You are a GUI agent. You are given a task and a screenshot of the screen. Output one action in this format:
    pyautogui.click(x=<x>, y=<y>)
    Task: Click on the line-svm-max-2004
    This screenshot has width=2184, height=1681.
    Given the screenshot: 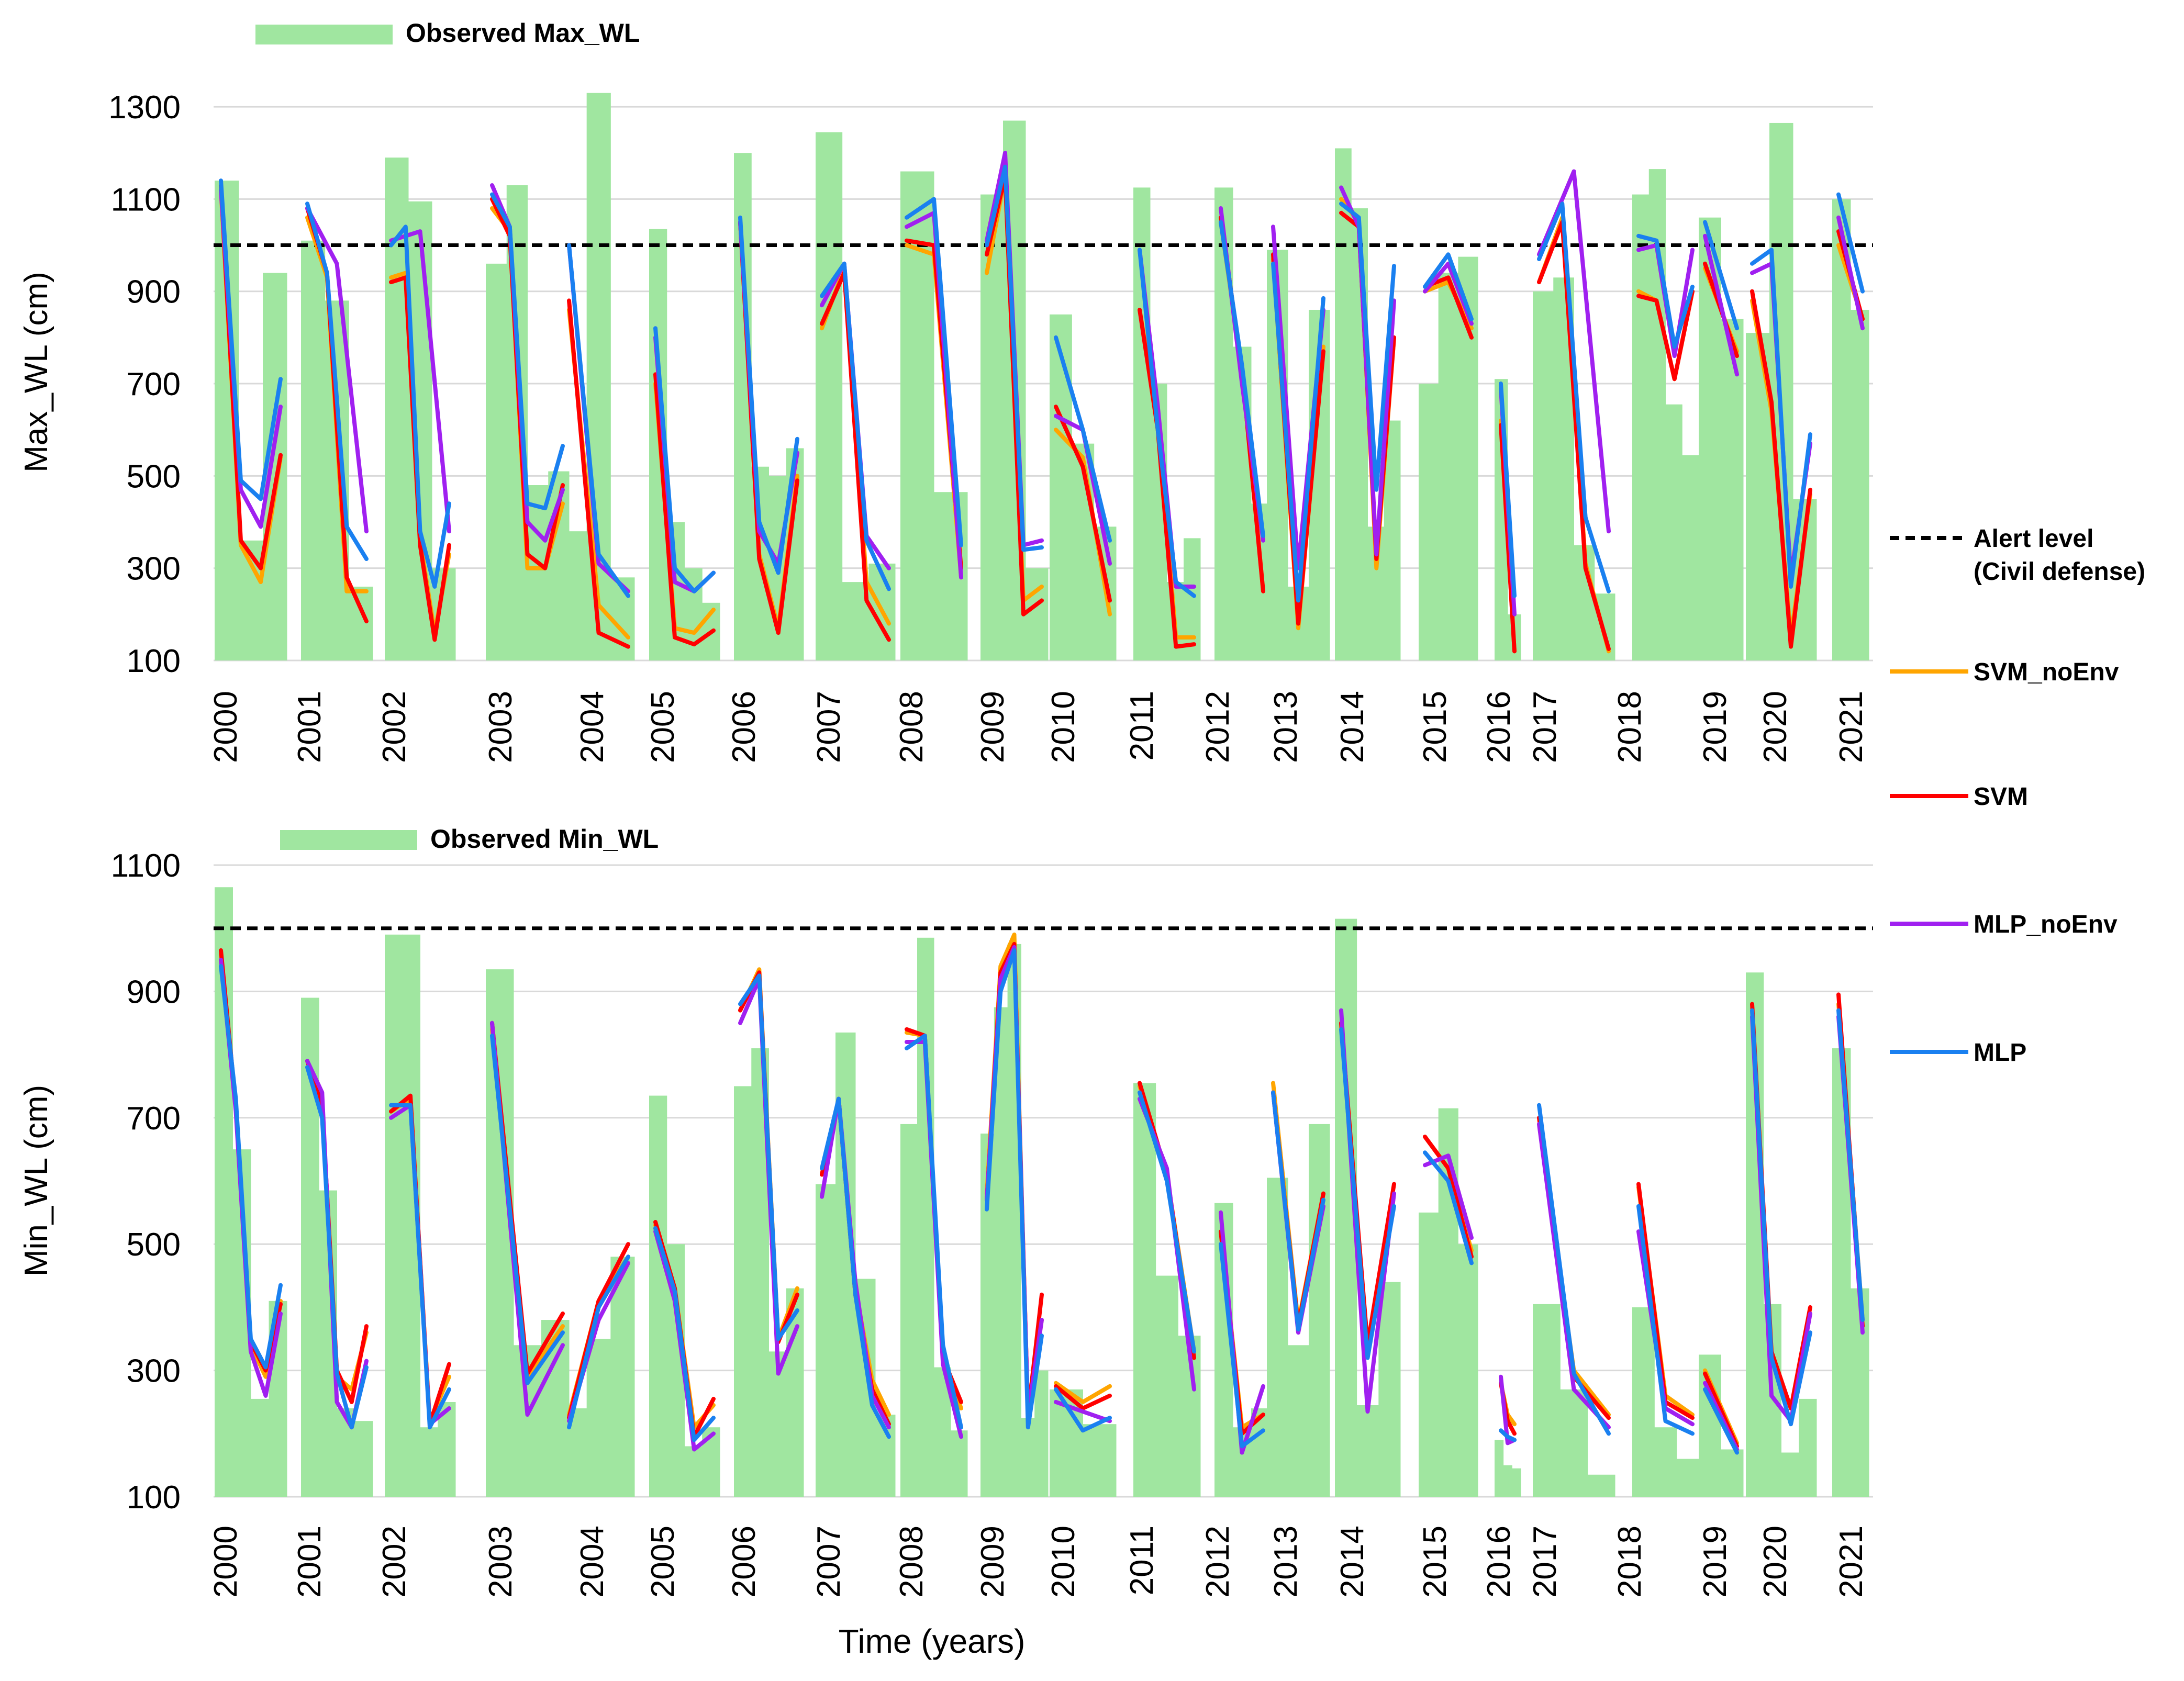 What is the action you would take?
    pyautogui.click(x=599, y=473)
    